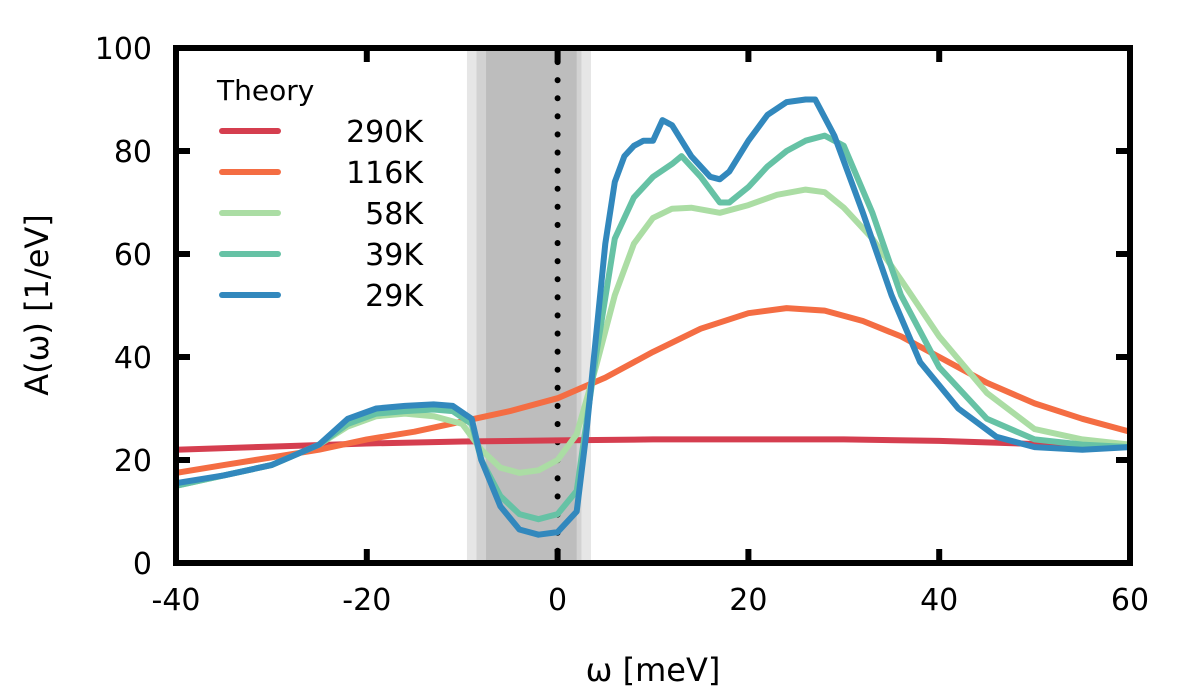 The image size is (1200, 700). What do you see at coordinates (385, 132) in the screenshot?
I see `legend-label-290K: 290K` at bounding box center [385, 132].